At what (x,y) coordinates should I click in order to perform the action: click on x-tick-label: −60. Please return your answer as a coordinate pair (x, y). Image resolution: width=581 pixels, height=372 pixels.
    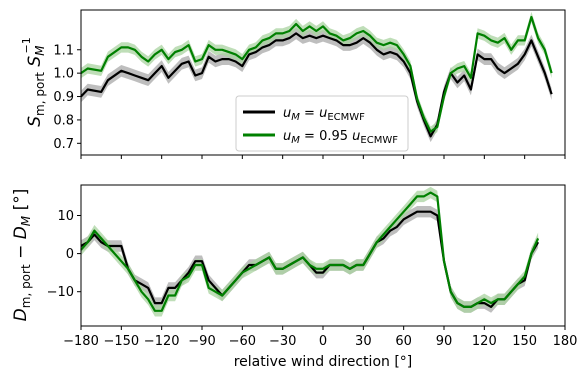
    Looking at the image, I should click on (242, 341).